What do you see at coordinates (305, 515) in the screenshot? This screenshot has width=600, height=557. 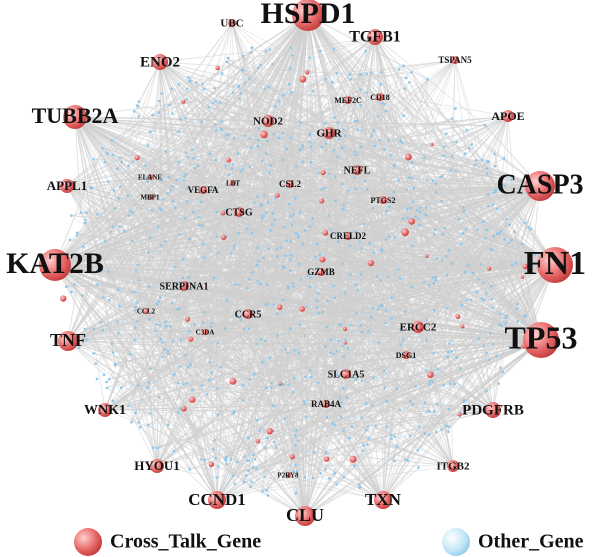 I see `node-label: CLU` at bounding box center [305, 515].